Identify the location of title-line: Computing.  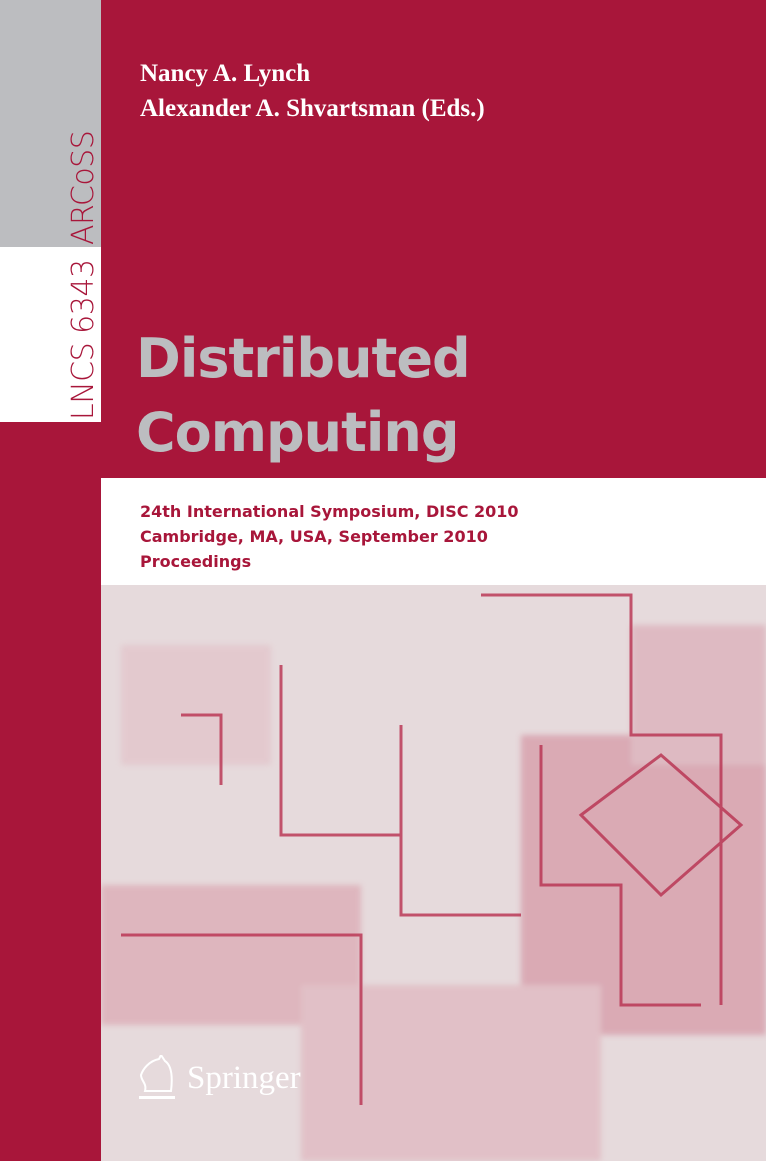
(298, 432).